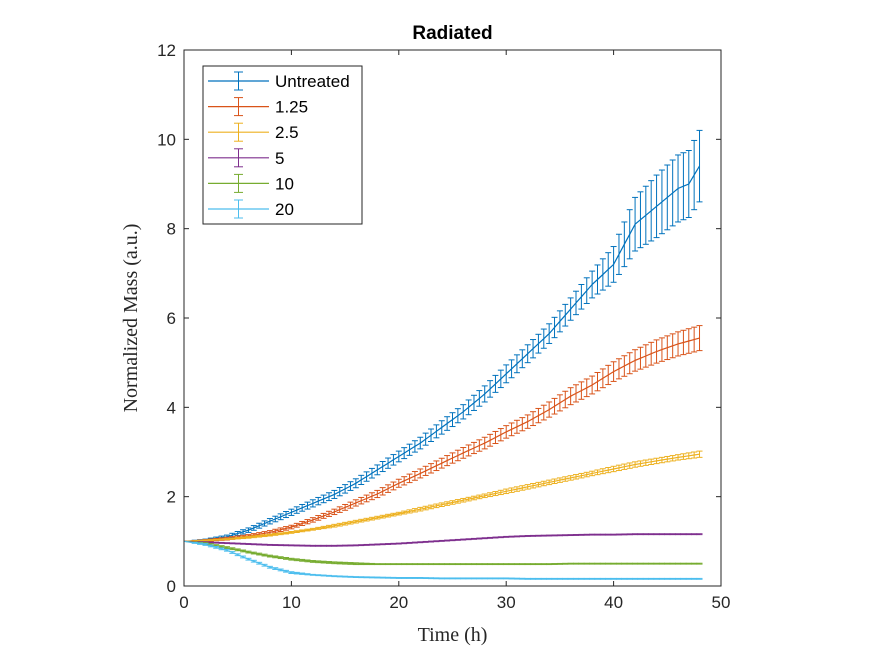 This screenshot has height=658, width=875. What do you see at coordinates (291, 602) in the screenshot?
I see `x-tick-label: 10` at bounding box center [291, 602].